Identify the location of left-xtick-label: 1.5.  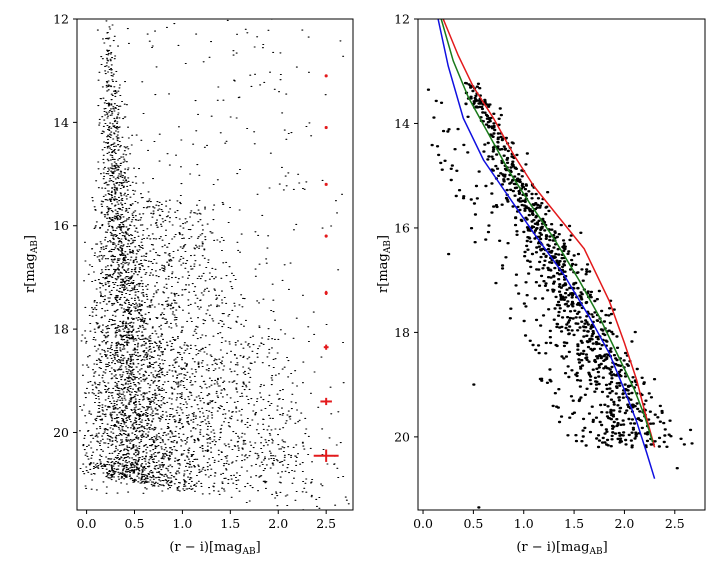
(230, 523).